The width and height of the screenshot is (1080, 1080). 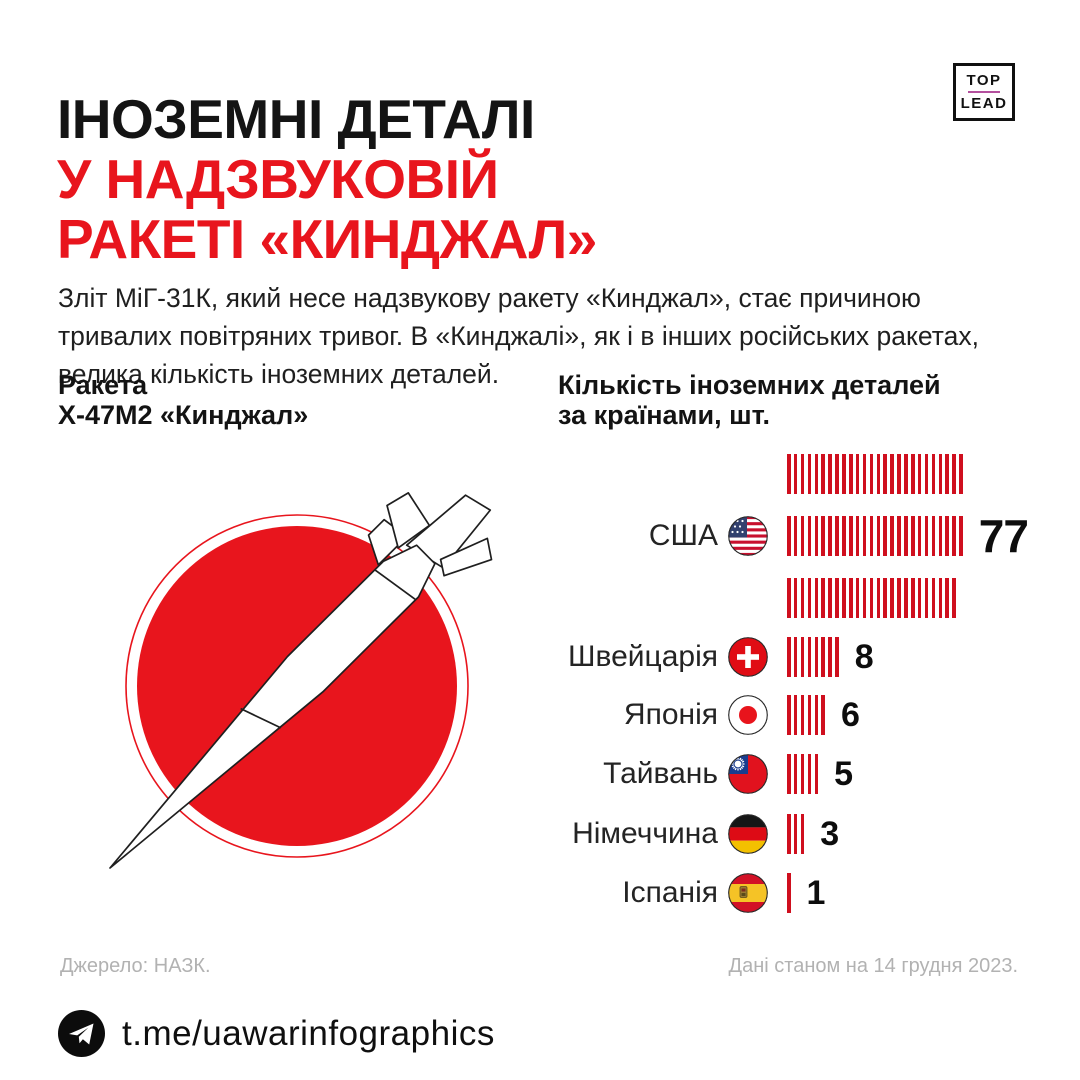 What do you see at coordinates (272, 706) in the screenshot?
I see `missile-body` at bounding box center [272, 706].